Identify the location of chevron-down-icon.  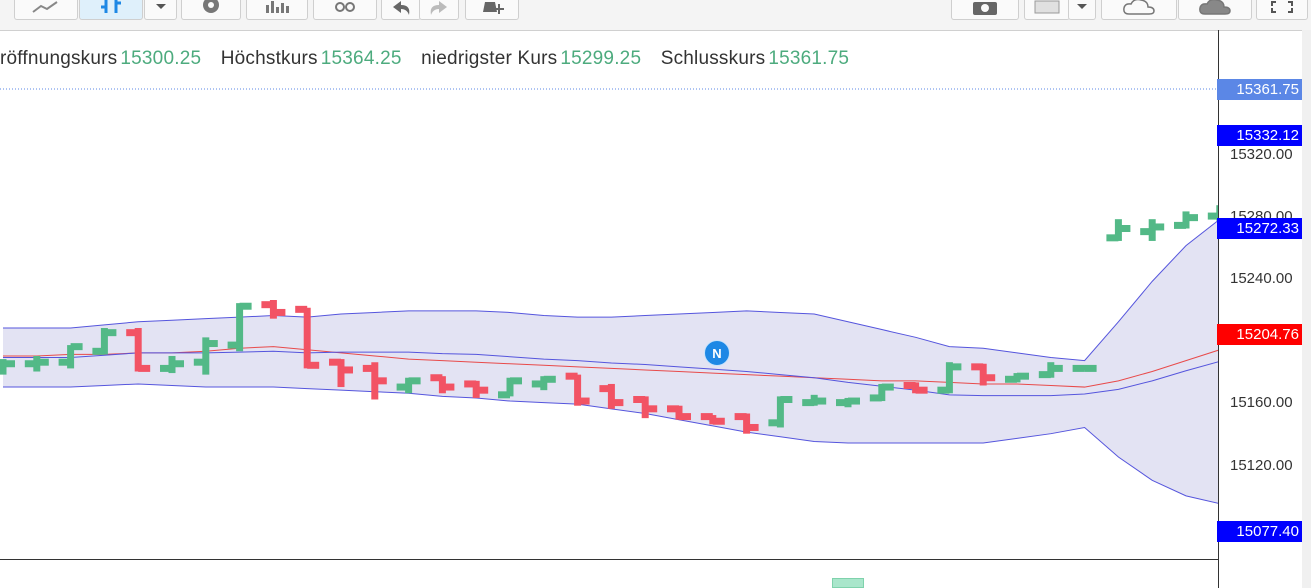
(160, 6).